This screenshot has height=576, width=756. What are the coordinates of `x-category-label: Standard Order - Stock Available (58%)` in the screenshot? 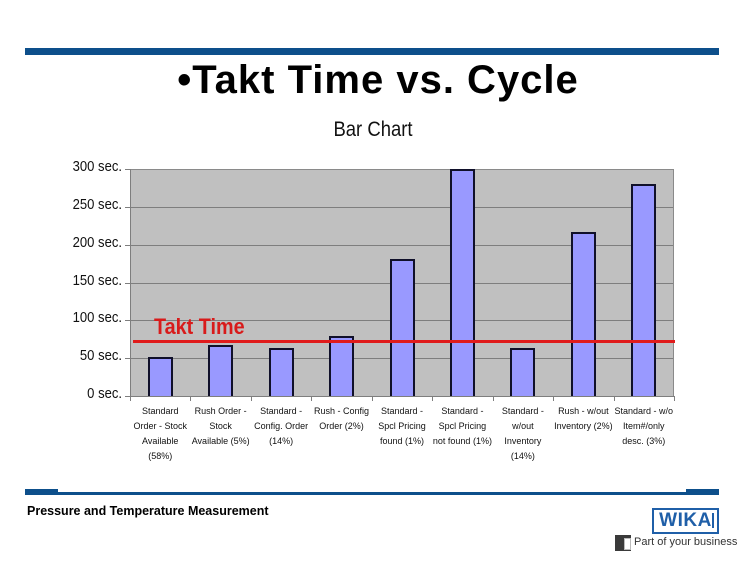 It's located at (160, 433).